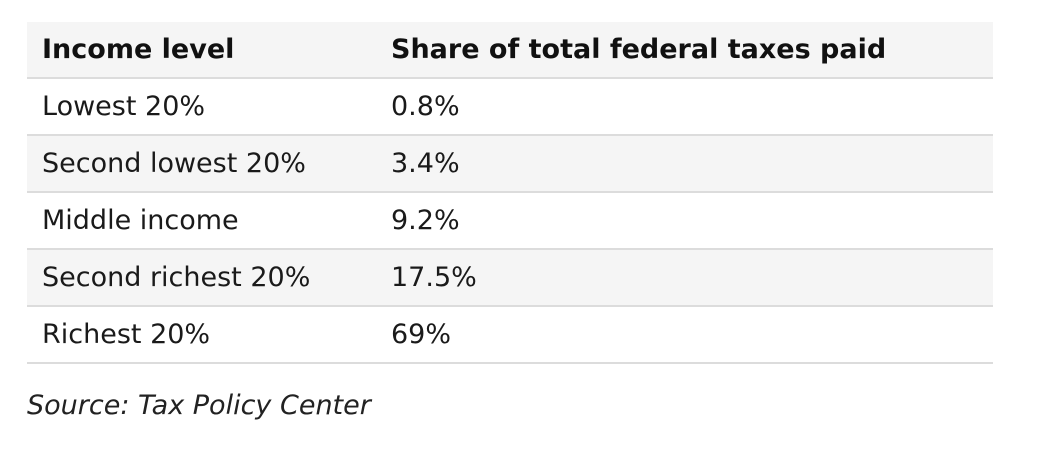 This screenshot has width=1056, height=464. Describe the element at coordinates (684, 164) in the screenshot. I see `share-cell: 3.4%` at that location.